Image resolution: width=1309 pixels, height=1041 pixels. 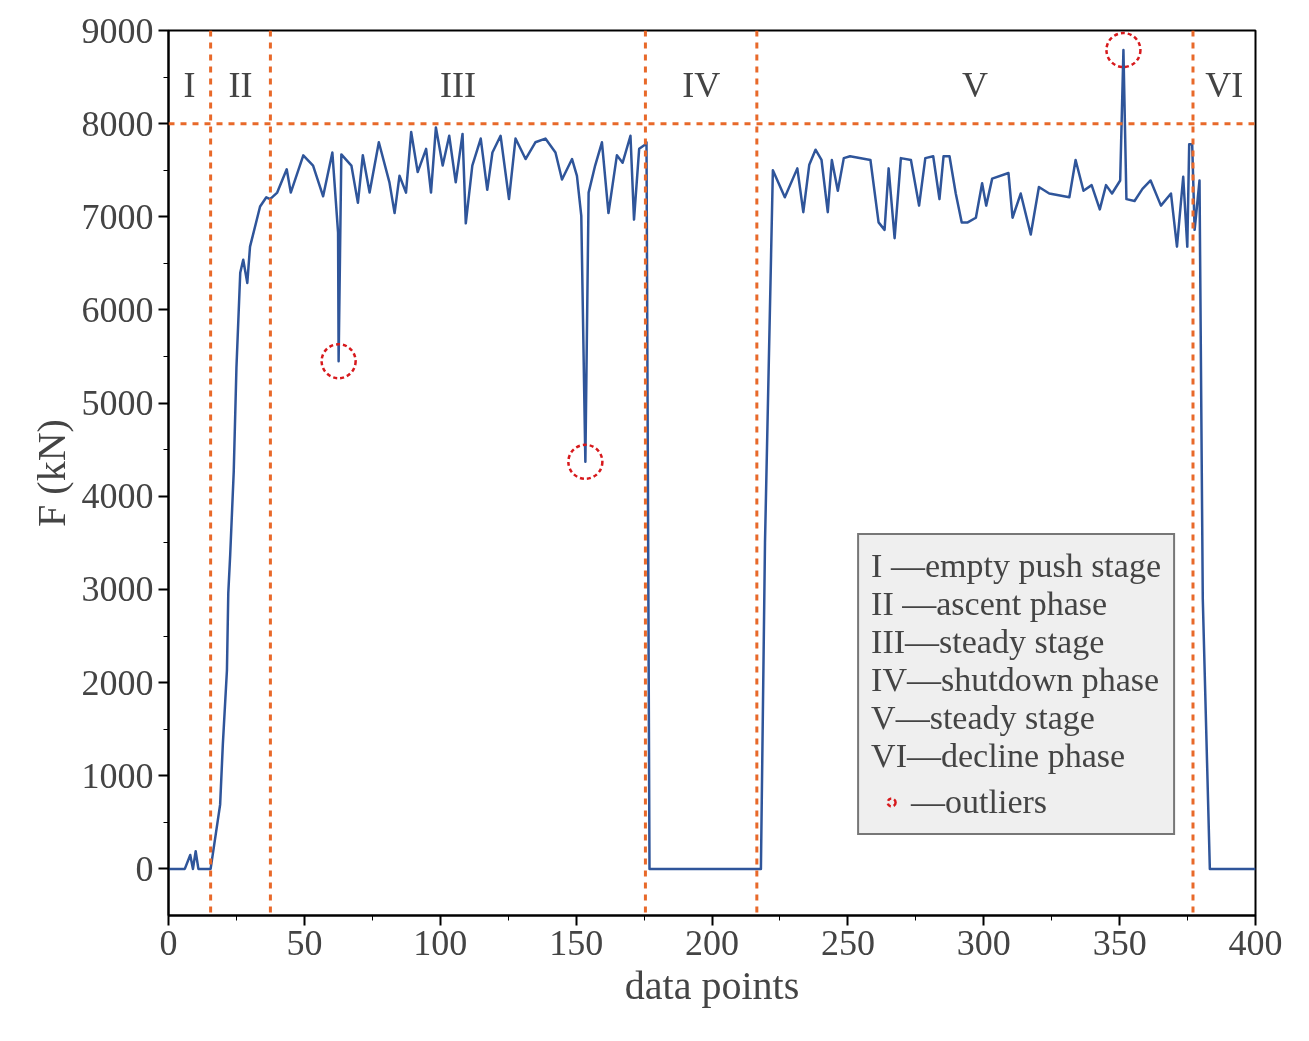 I want to click on y-tick-label: 5000, so click(x=117, y=403).